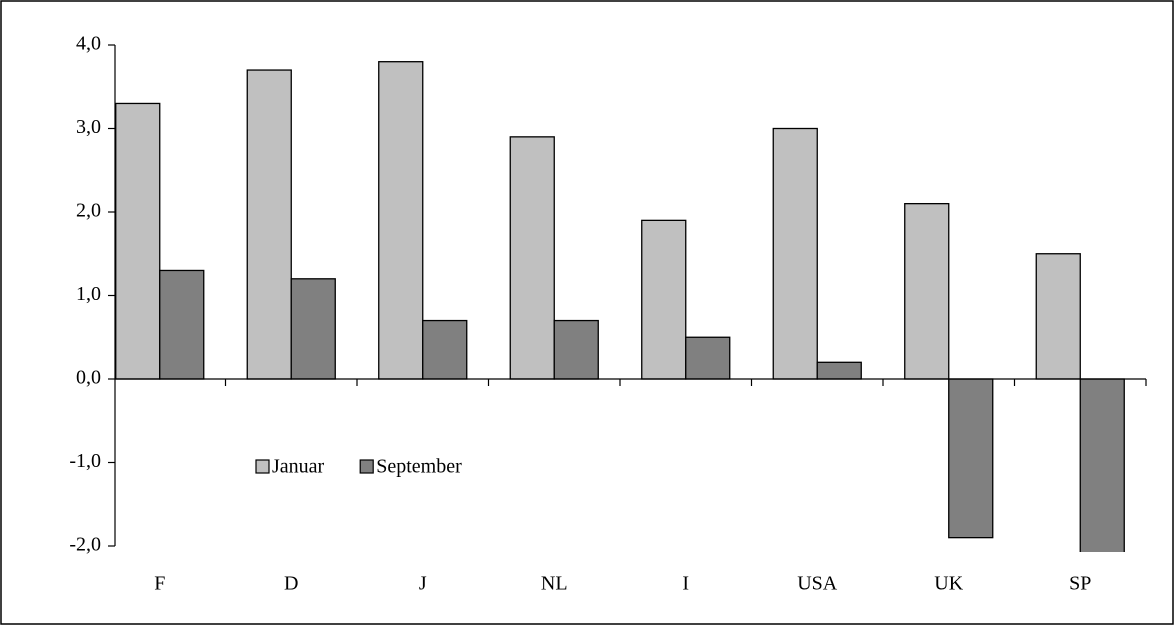 The width and height of the screenshot is (1175, 625). I want to click on y-tick-label: 1,0, so click(88, 294).